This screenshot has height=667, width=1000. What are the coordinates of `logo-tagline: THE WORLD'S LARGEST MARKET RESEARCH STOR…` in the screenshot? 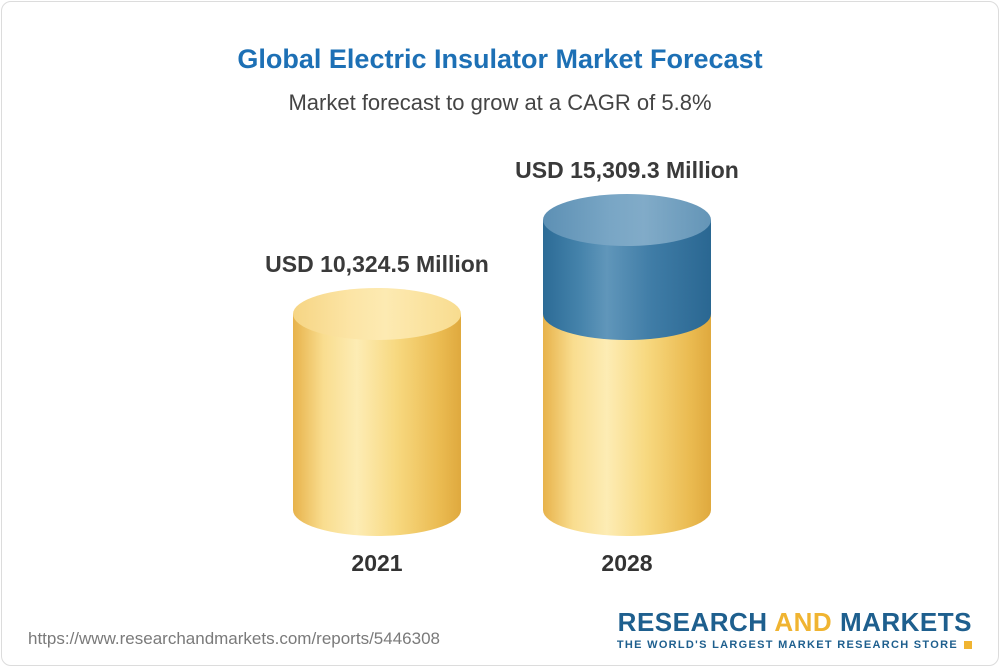 It's located at (794, 645).